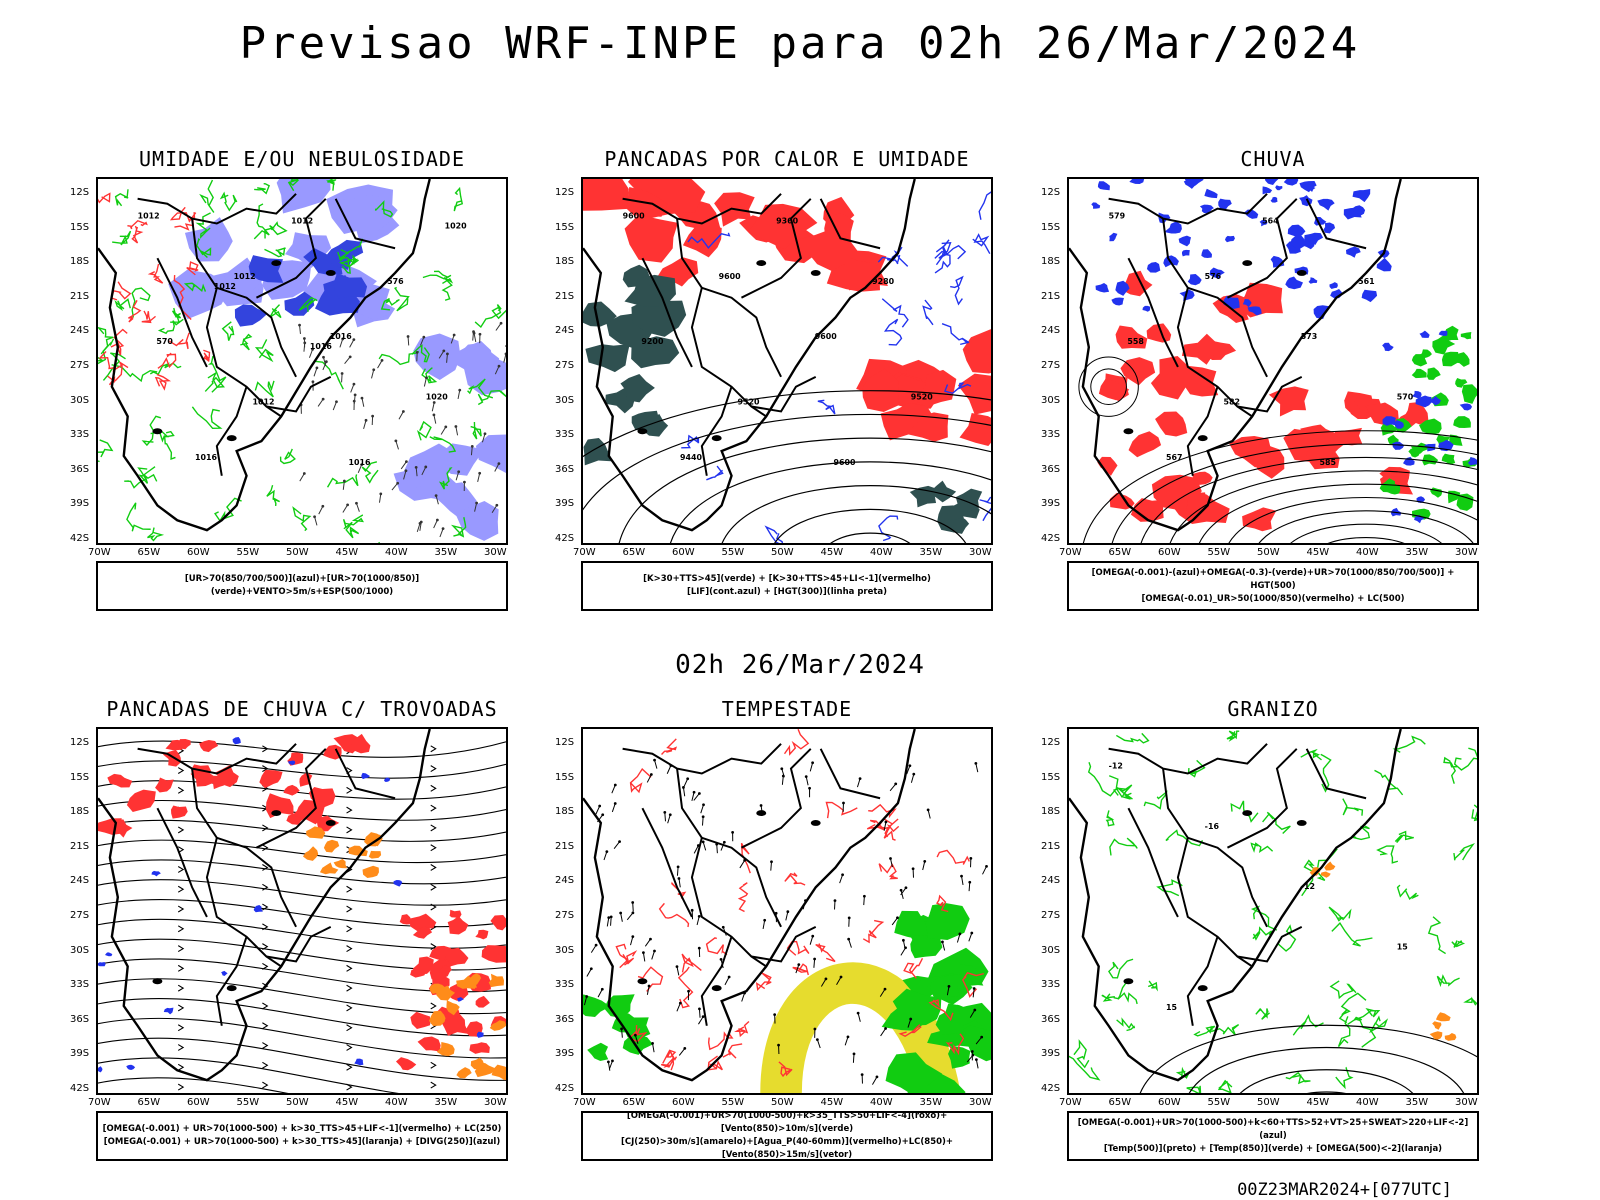  Describe the element at coordinates (683, 1102) in the screenshot. I see `longitude-label: 60W` at that location.